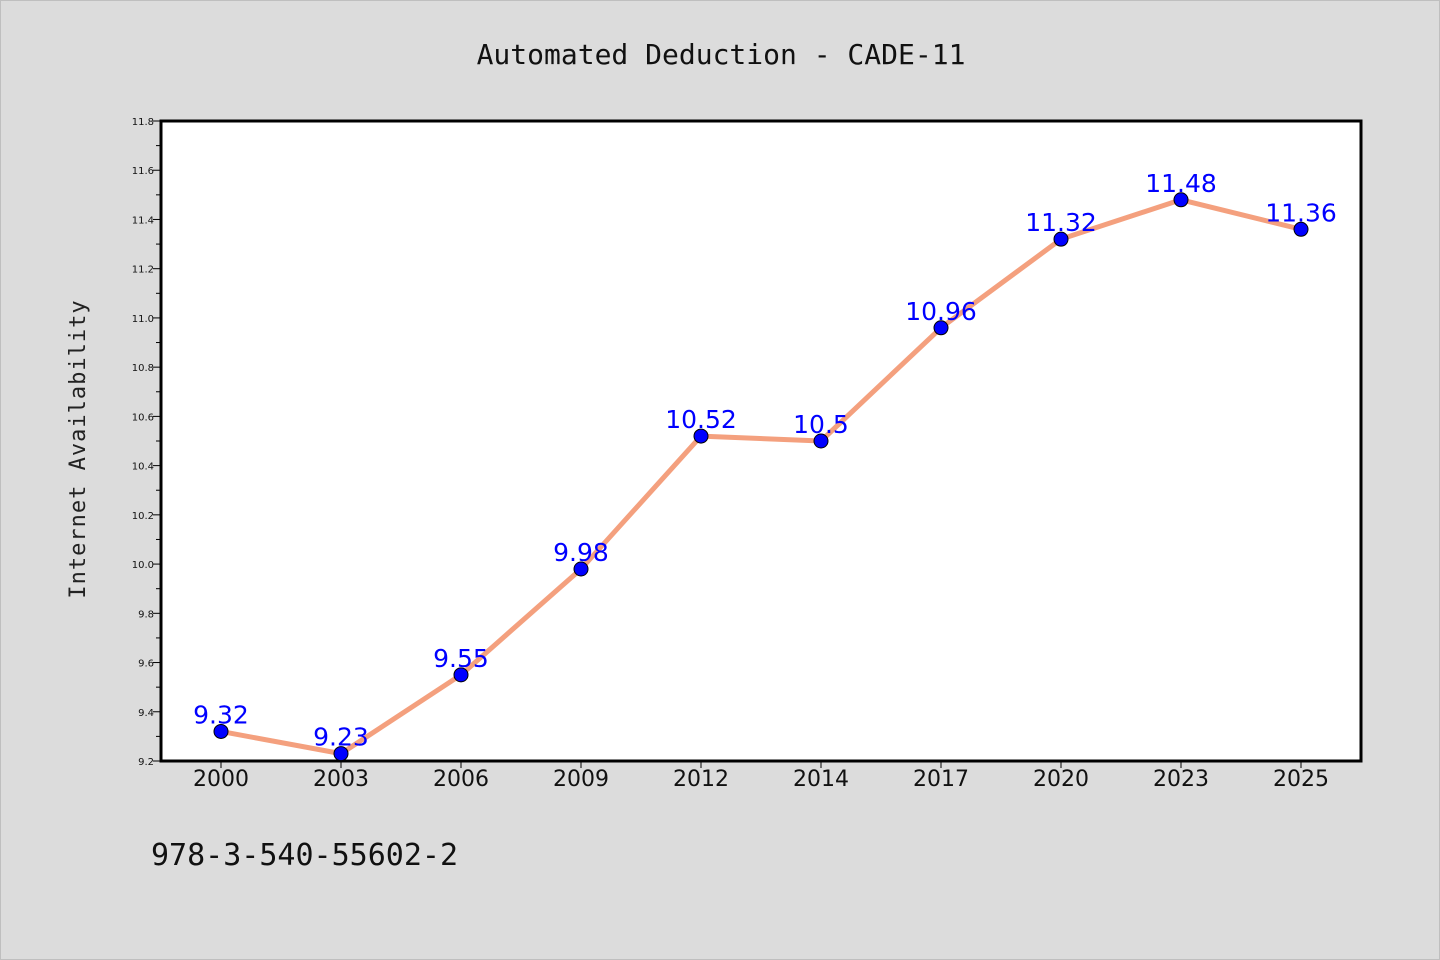 Image resolution: width=1440 pixels, height=960 pixels. I want to click on x-tick-label: 2023, so click(1181, 779).